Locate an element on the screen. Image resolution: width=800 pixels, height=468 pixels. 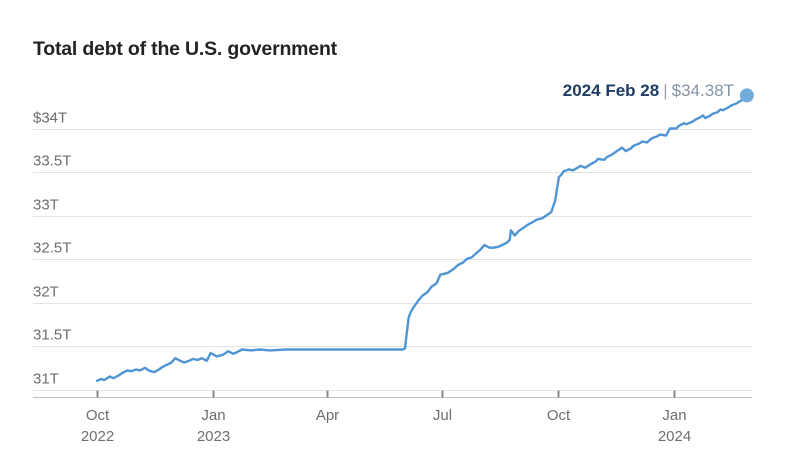
y-axis-labels: $34T 33.5T 33T 32.5T 32T 31.5T 31T is located at coordinates (52, 249).